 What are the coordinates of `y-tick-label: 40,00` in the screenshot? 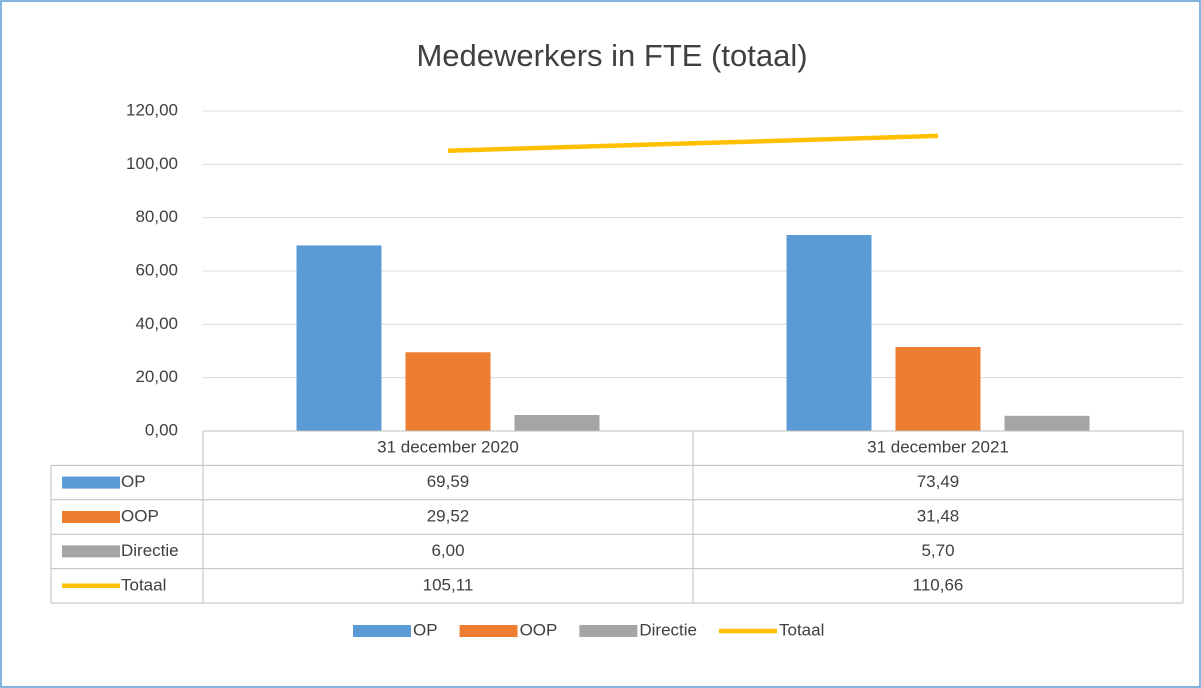 It's located at (156, 323).